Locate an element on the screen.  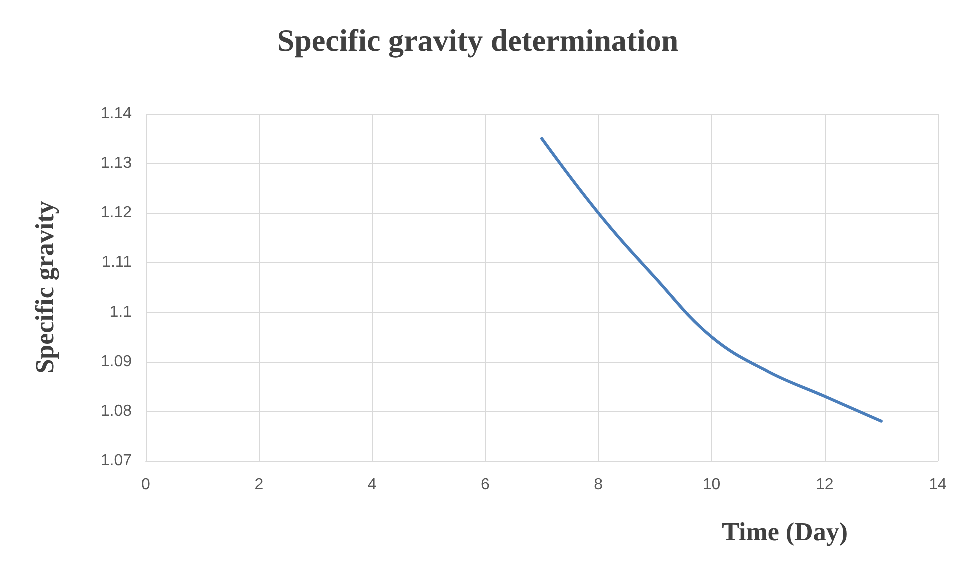
y-tick-label: 1.1 is located at coordinates (121, 312).